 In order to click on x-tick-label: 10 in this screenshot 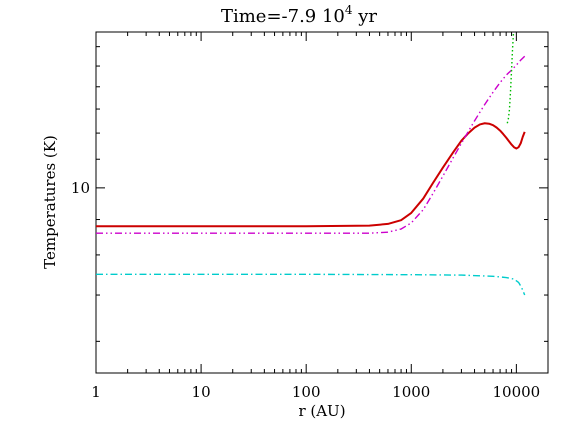, I will do `click(201, 392)`.